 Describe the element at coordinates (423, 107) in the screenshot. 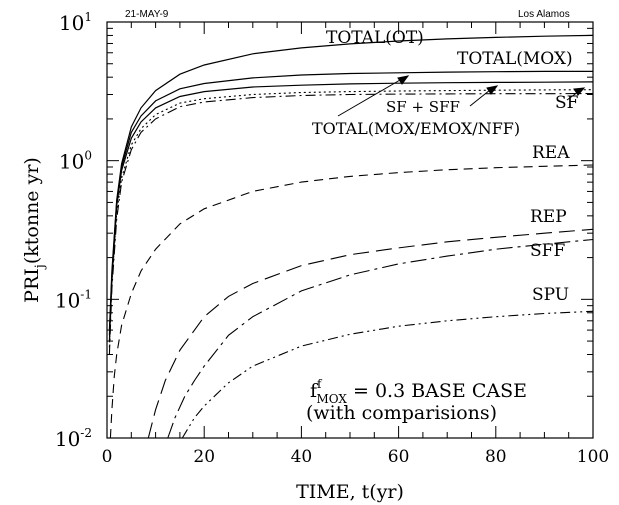

I see `label-sf-sff: SF + SFF` at that location.